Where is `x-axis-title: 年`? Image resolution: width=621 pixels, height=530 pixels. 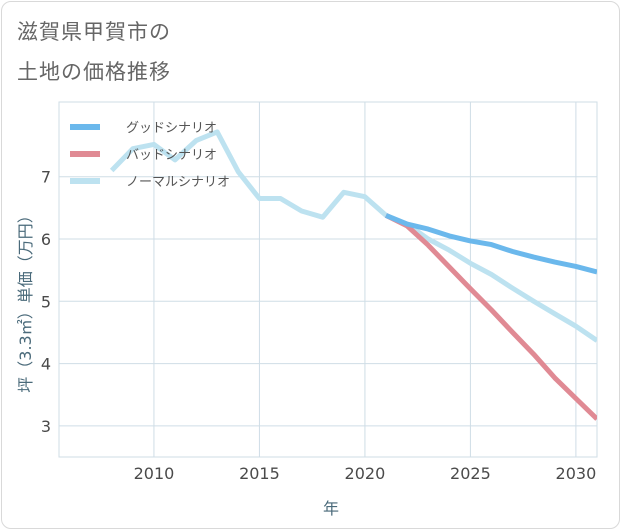
x-axis-title: 年 is located at coordinates (331, 508).